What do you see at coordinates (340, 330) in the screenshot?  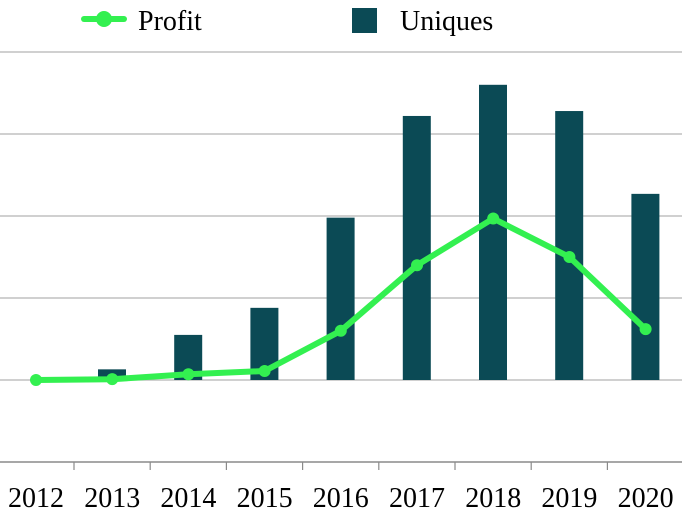 I see `profit-point-2016` at bounding box center [340, 330].